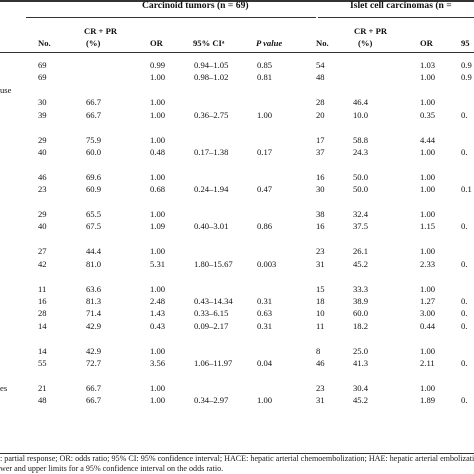 Image resolution: width=474 pixels, height=474 pixels. Describe the element at coordinates (237, 453) in the screenshot. I see `bottom-rule` at that location.